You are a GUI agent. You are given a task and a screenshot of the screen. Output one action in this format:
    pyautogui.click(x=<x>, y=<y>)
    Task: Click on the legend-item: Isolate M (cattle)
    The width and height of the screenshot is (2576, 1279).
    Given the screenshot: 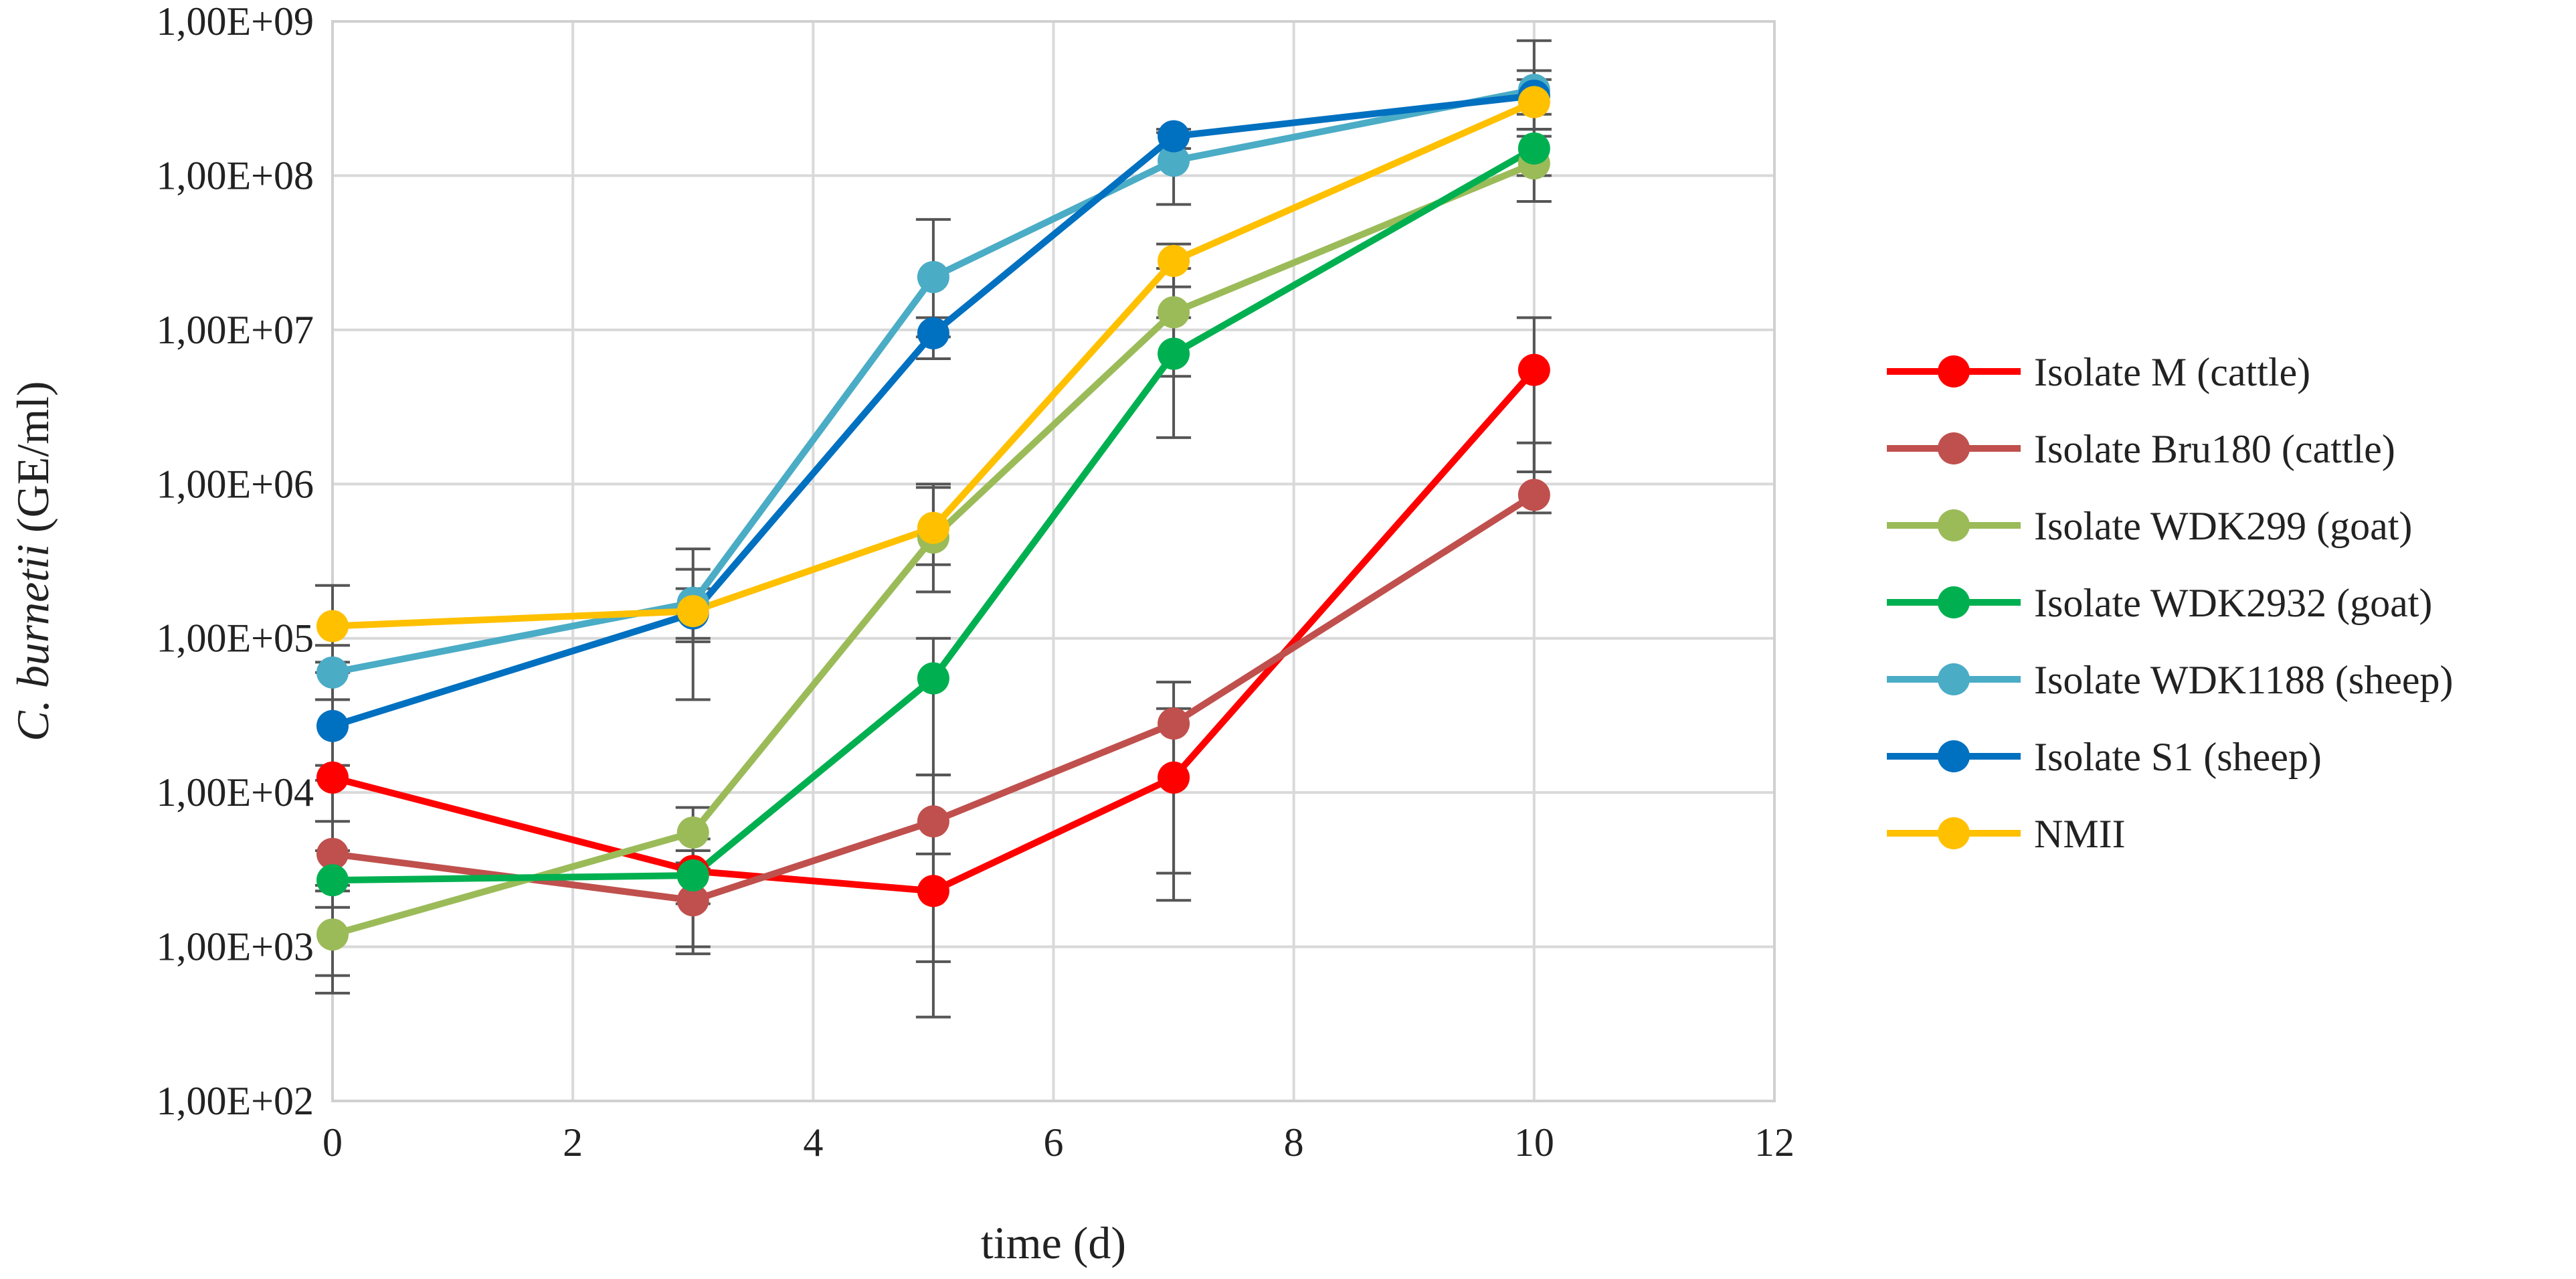 What is the action you would take?
    pyautogui.click(x=2098, y=372)
    